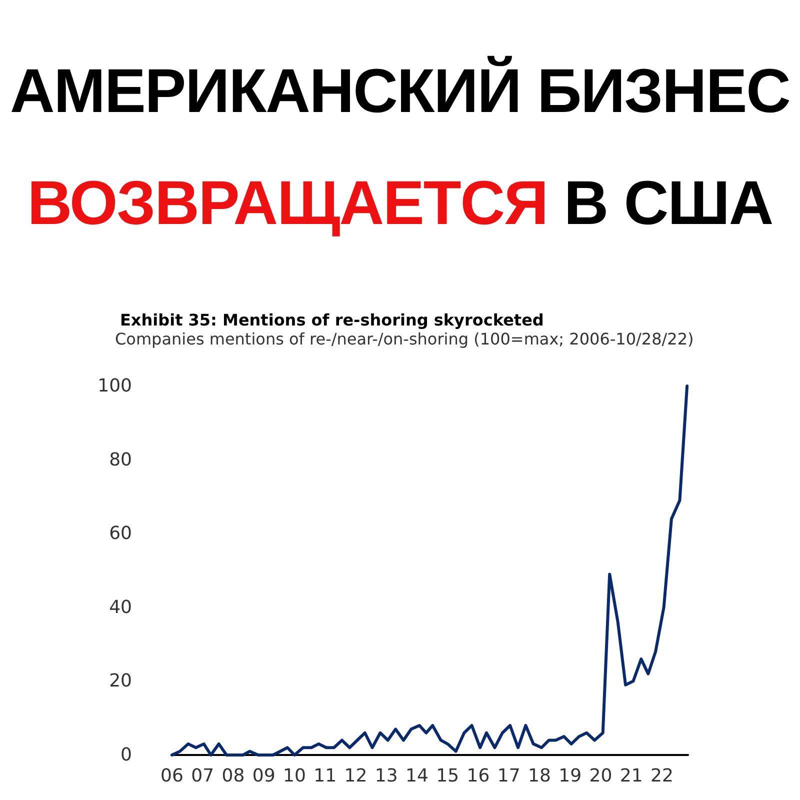  I want to click on y-tick-label: 20, so click(120, 681).